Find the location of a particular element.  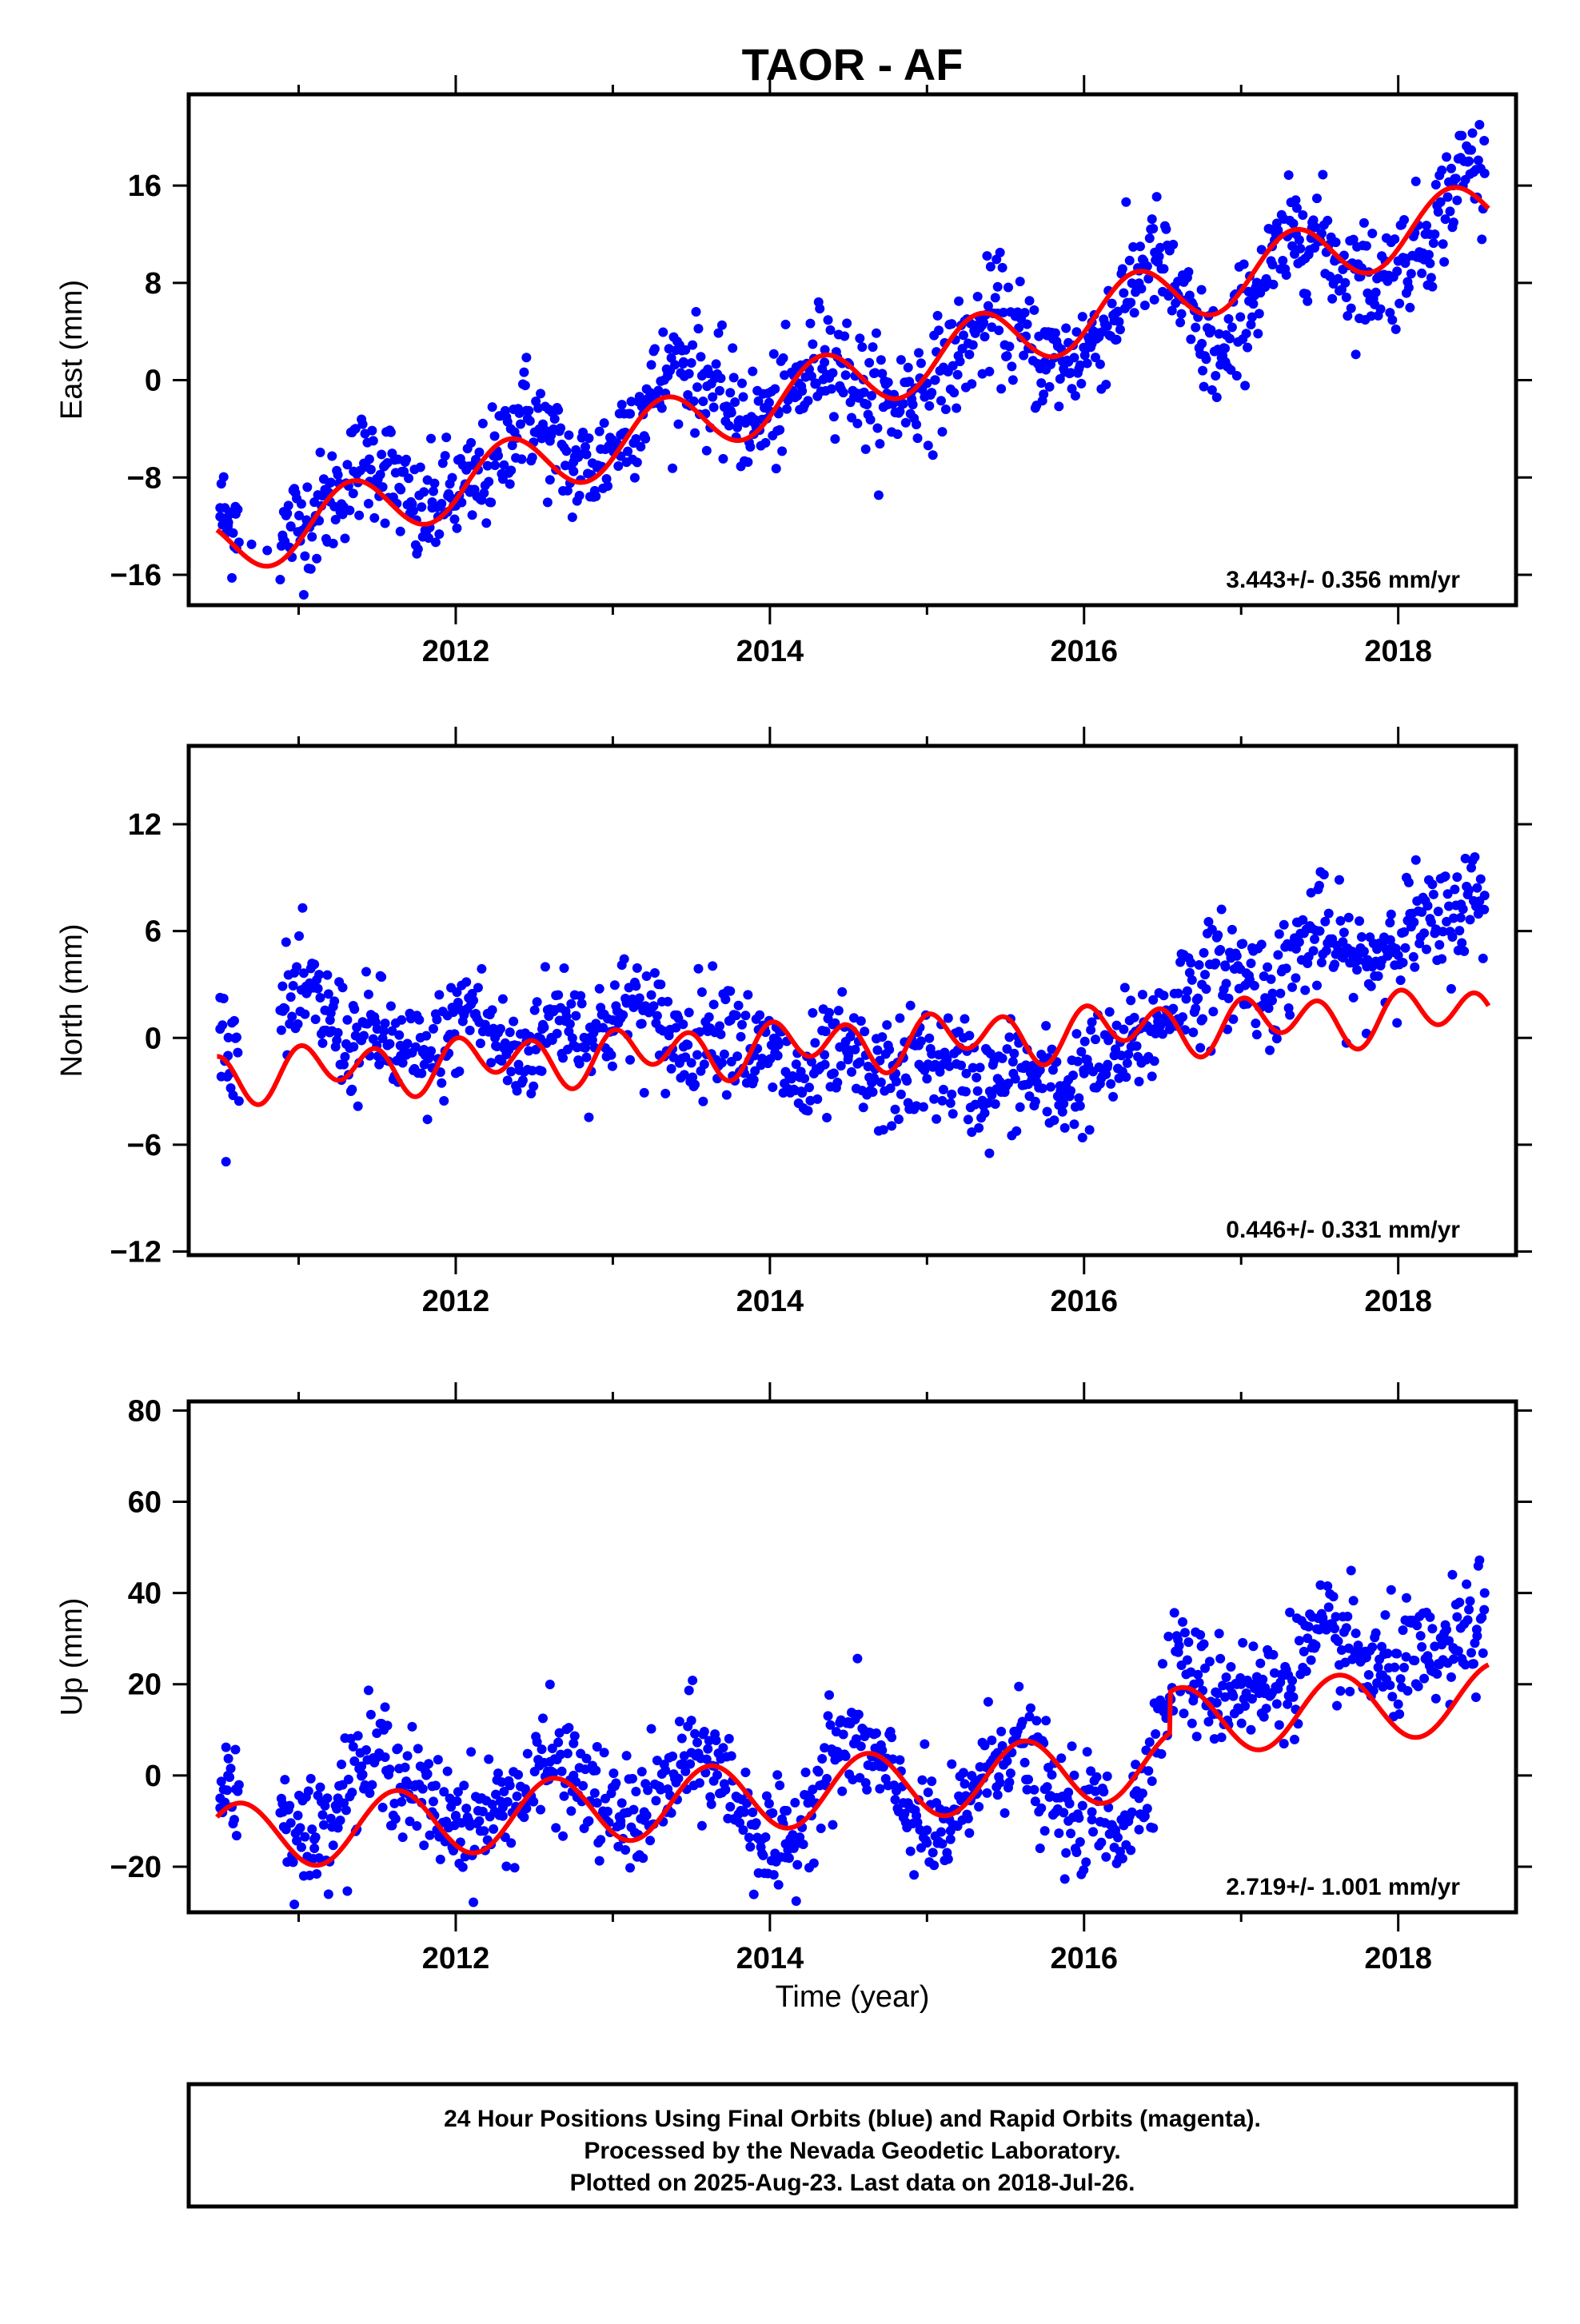

x-tick-label: 2016 is located at coordinates (1084, 1301).